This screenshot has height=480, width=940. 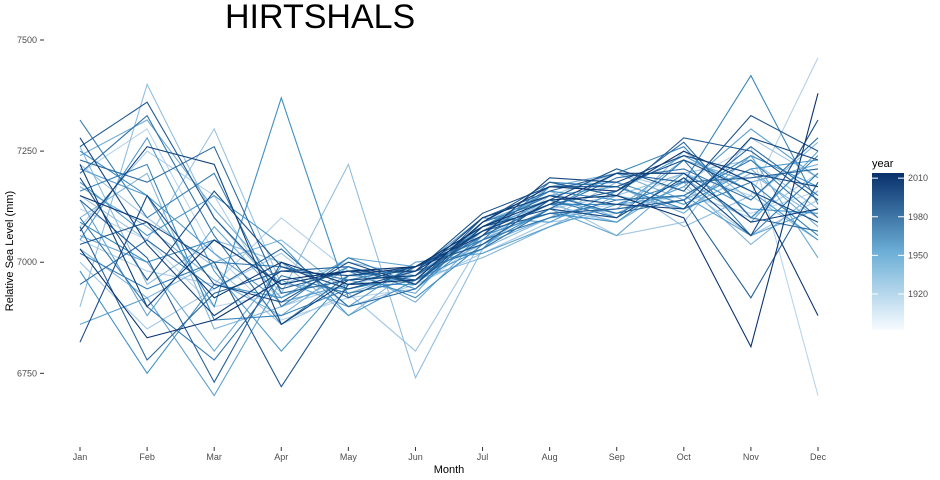 I want to click on legend-ticks: 1920 1950 1980 2010, so click(x=900, y=236).